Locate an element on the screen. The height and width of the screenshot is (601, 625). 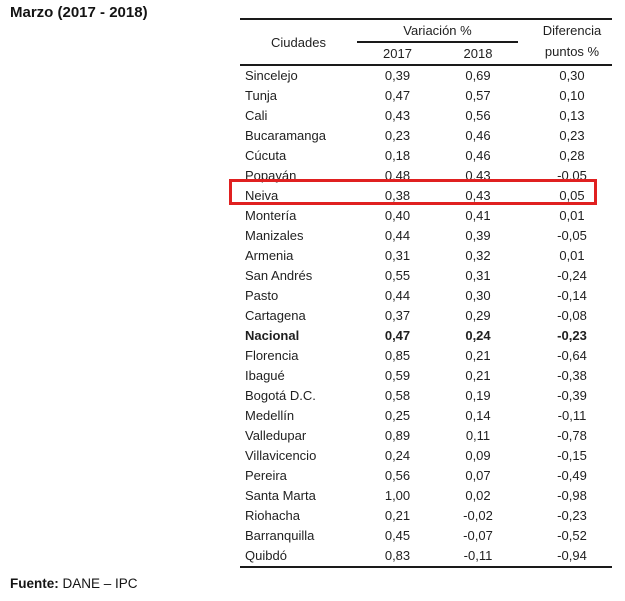
table-row: Bogotá D.C. 0,58 0,19 -0,39 is located at coordinates (426, 396).